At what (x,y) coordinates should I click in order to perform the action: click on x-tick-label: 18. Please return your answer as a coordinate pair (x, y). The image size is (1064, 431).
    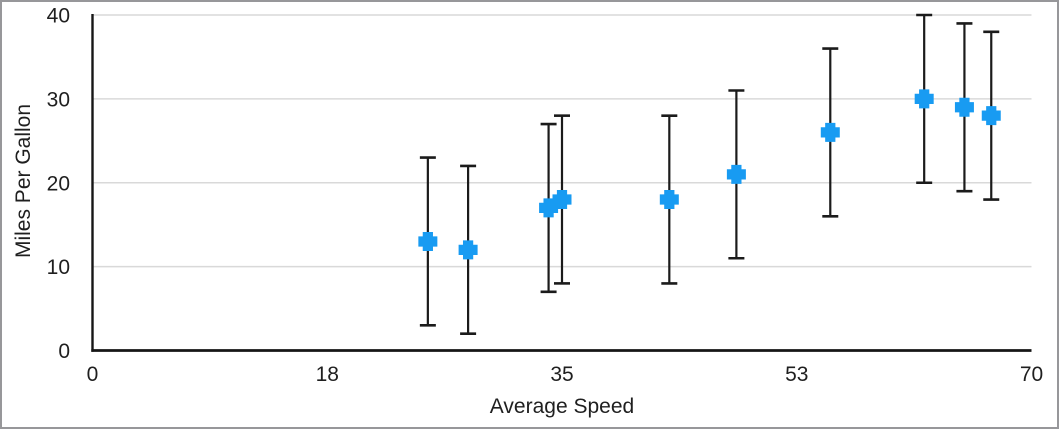
    Looking at the image, I should click on (327, 374).